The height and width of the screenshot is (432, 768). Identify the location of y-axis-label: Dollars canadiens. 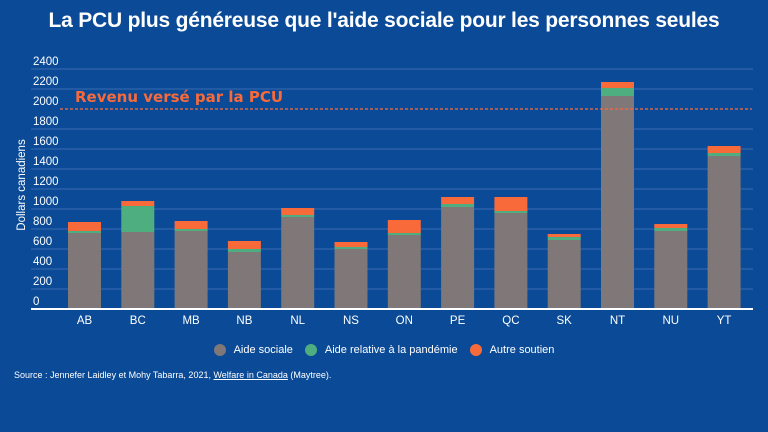
(22, 185).